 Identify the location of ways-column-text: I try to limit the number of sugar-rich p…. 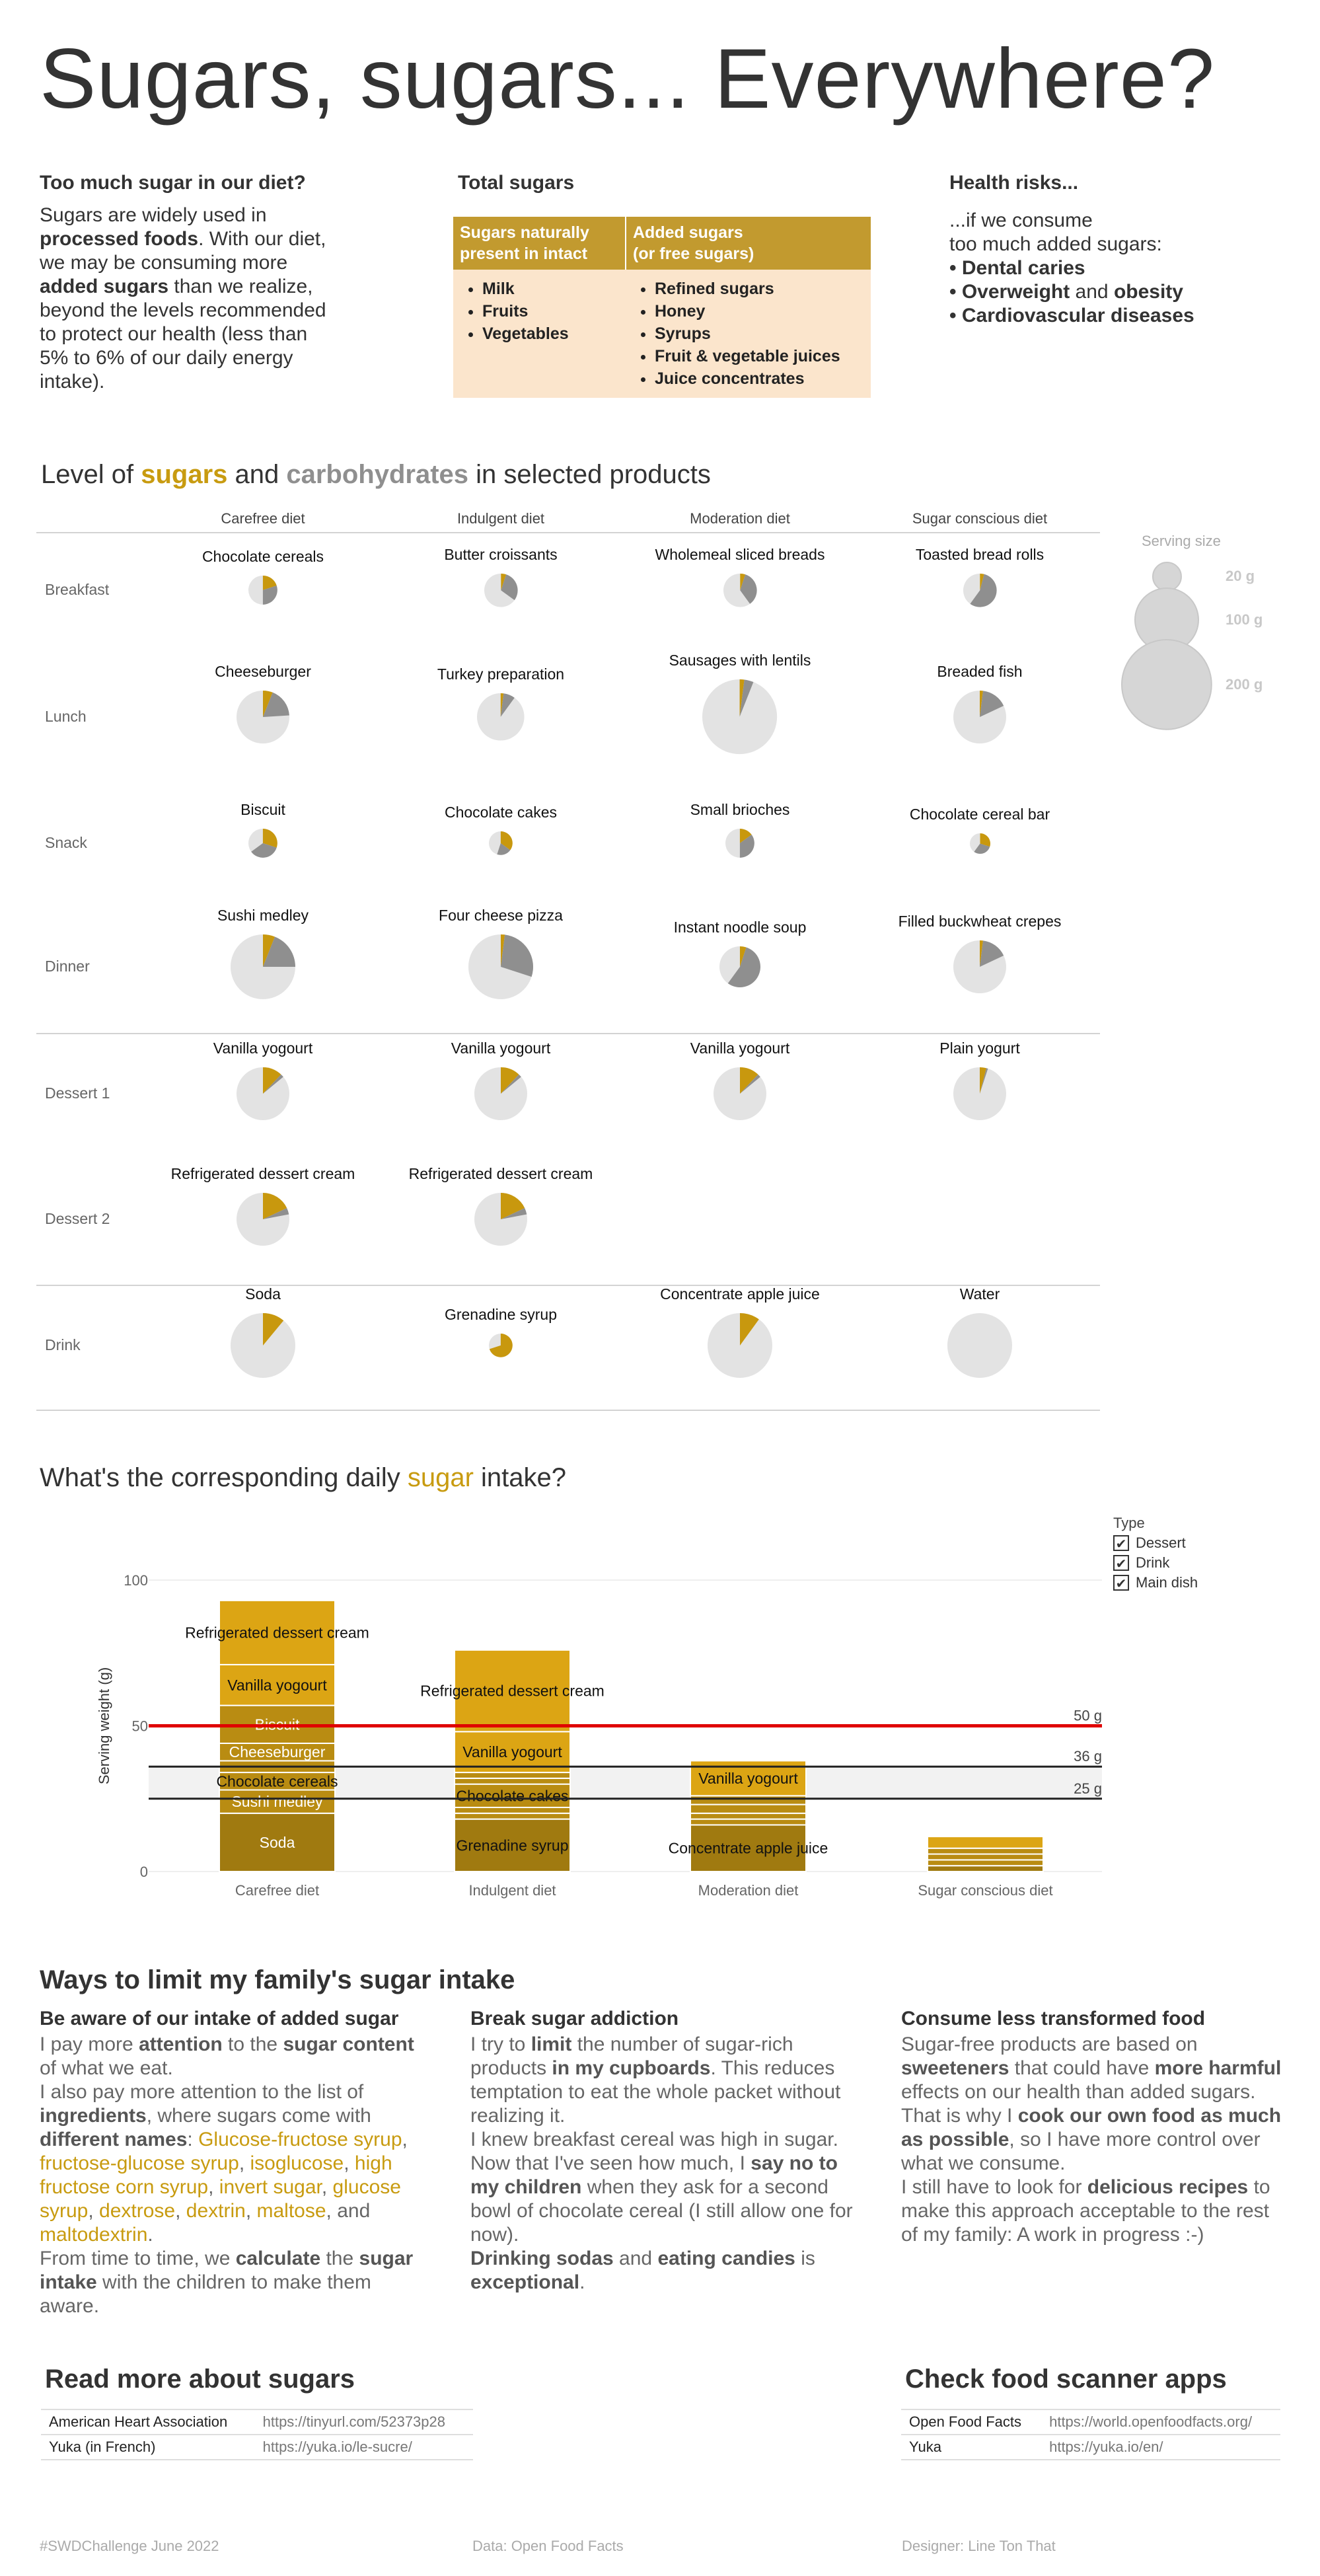
(675, 2163).